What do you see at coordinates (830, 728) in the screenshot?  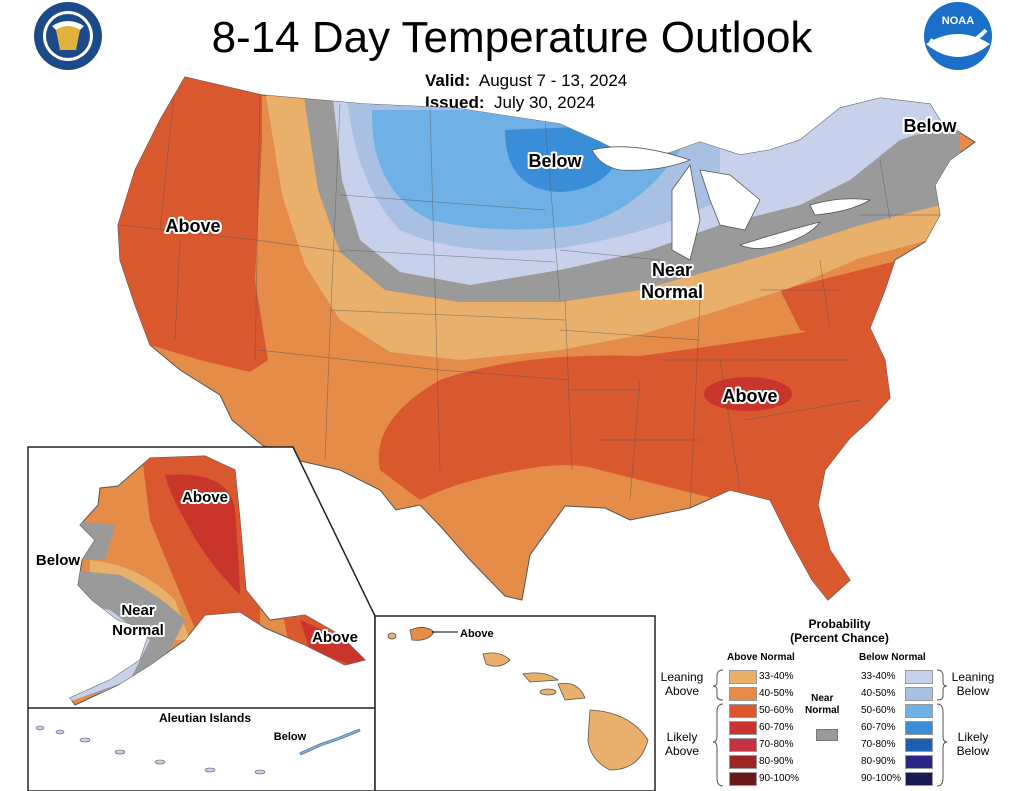 I see `legend-braces` at bounding box center [830, 728].